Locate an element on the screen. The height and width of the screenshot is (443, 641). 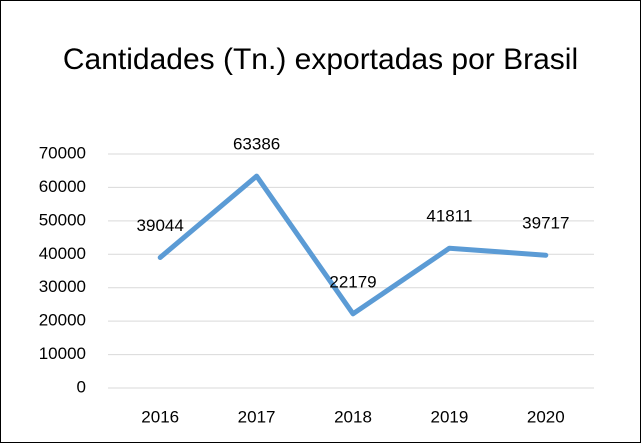
y-tick-label: 20000 is located at coordinates (62, 320).